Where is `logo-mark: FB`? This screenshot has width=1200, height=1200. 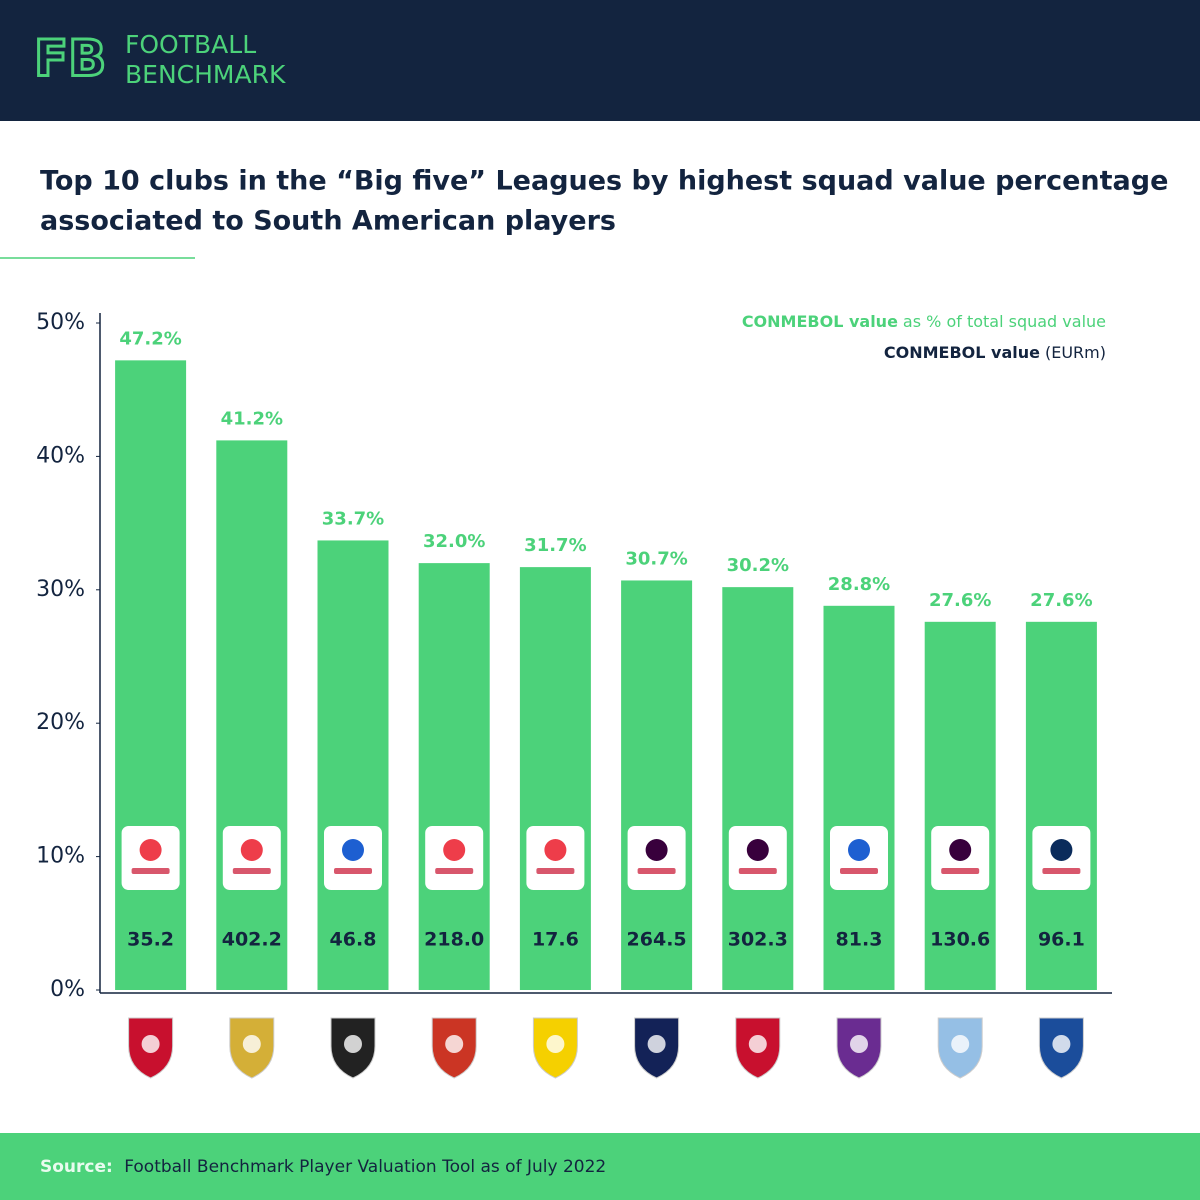
logo-mark: FB is located at coordinates (70, 59).